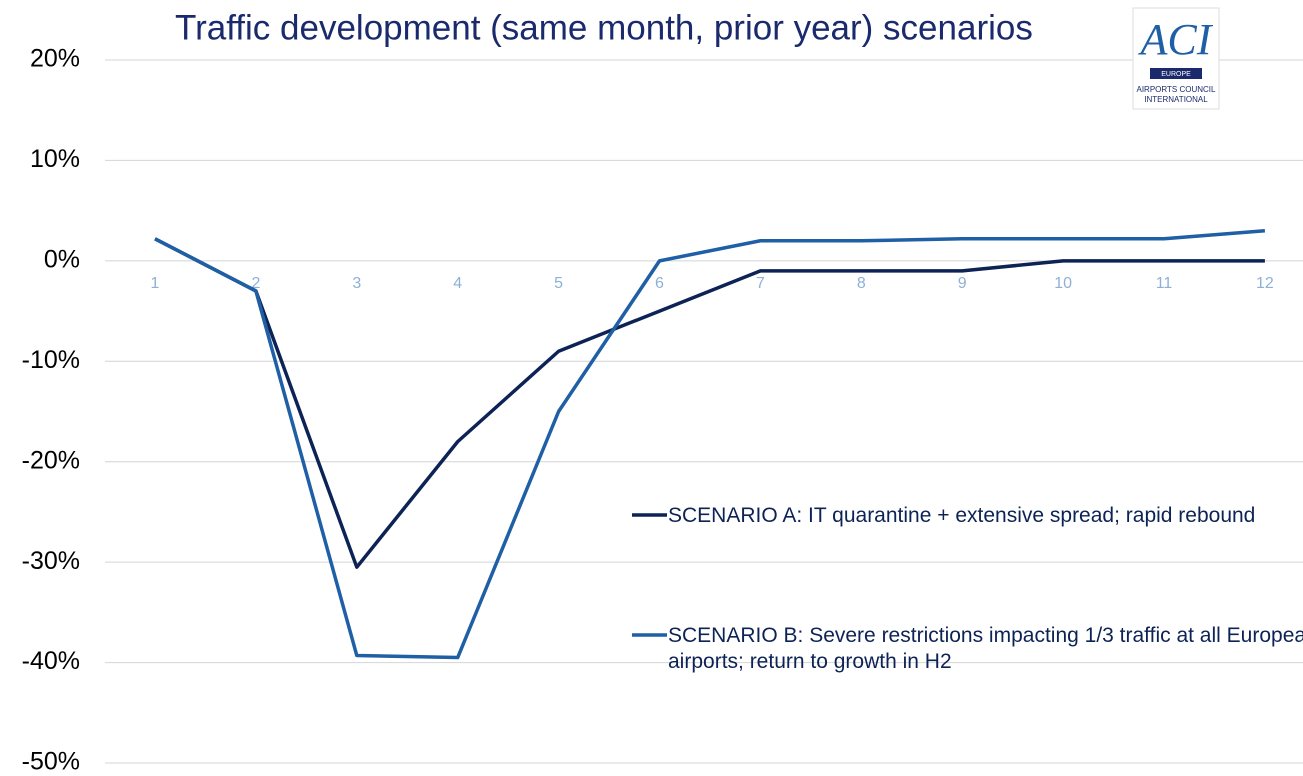 Image resolution: width=1303 pixels, height=776 pixels. I want to click on x-tick-label: 12, so click(1265, 283).